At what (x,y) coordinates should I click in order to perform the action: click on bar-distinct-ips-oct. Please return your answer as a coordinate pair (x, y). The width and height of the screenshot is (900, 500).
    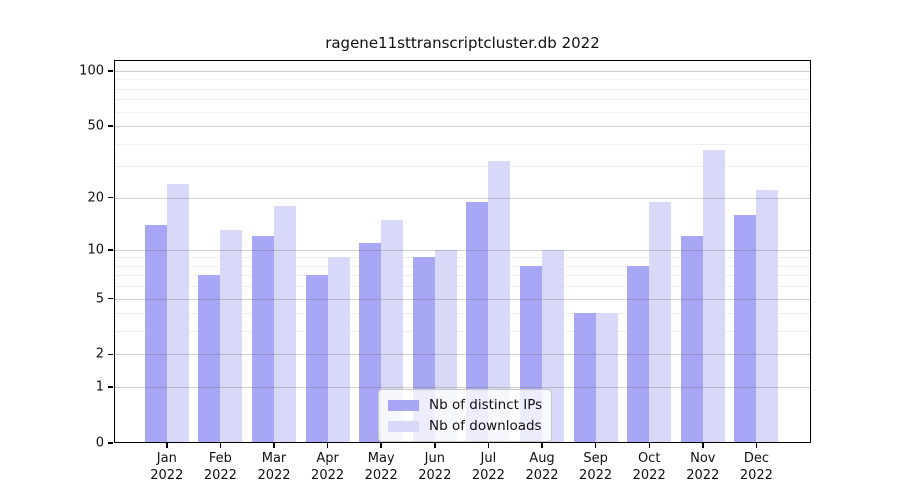
    Looking at the image, I should click on (638, 354).